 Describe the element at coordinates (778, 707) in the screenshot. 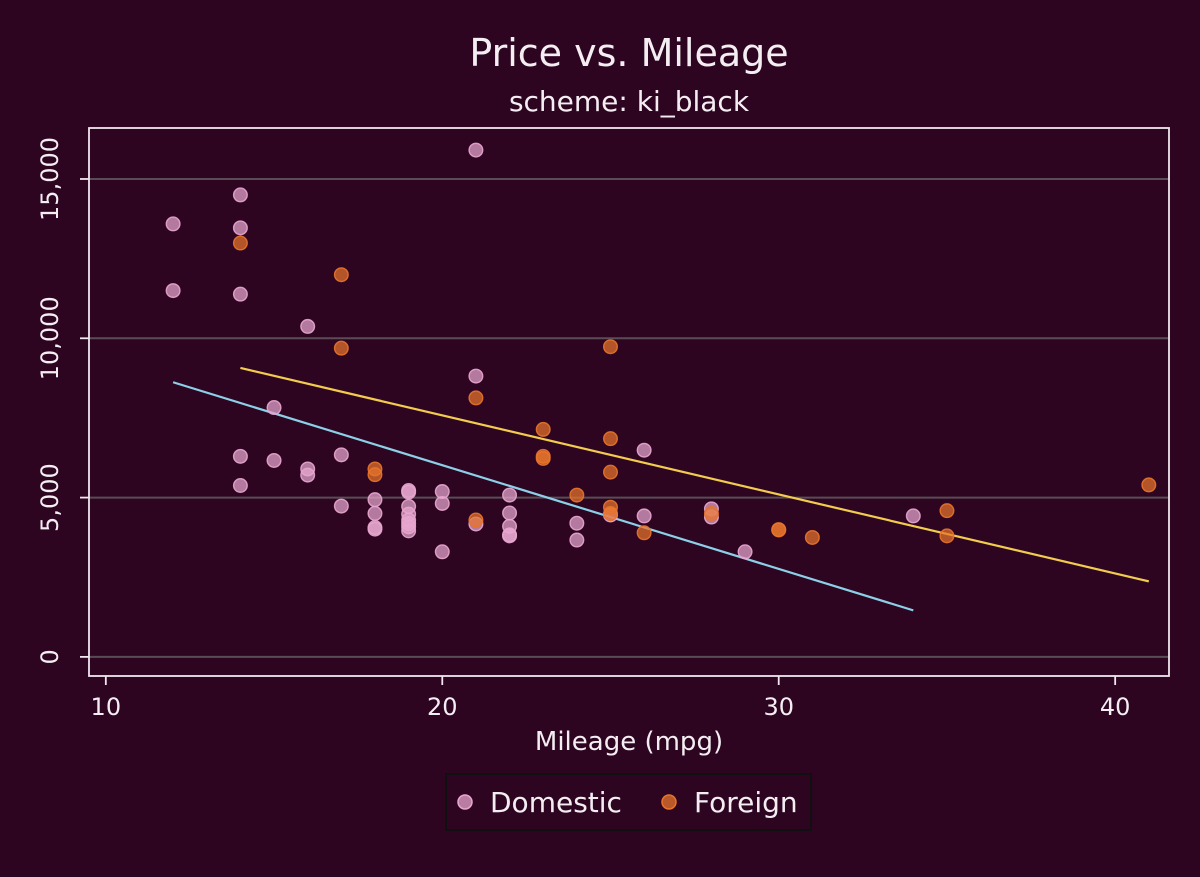

I see `x-tick-label-2: 30` at that location.